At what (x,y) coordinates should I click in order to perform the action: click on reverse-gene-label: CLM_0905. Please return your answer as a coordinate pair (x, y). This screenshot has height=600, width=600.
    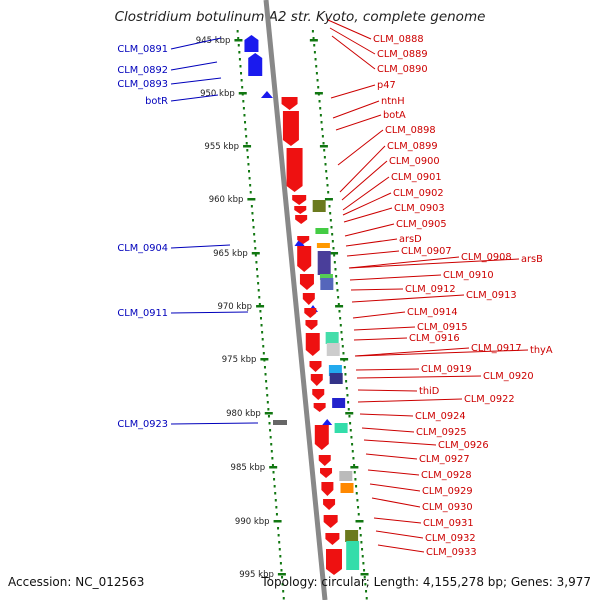
    Looking at the image, I should click on (421, 224).